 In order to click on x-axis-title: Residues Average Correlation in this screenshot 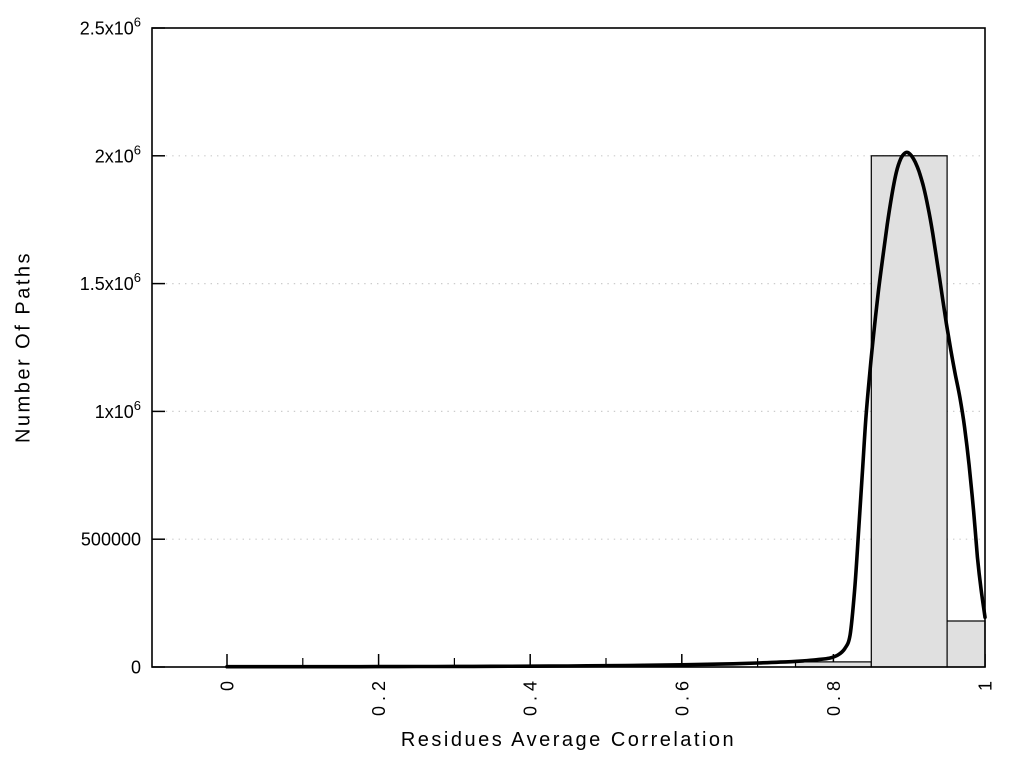, I will do `click(568, 740)`.